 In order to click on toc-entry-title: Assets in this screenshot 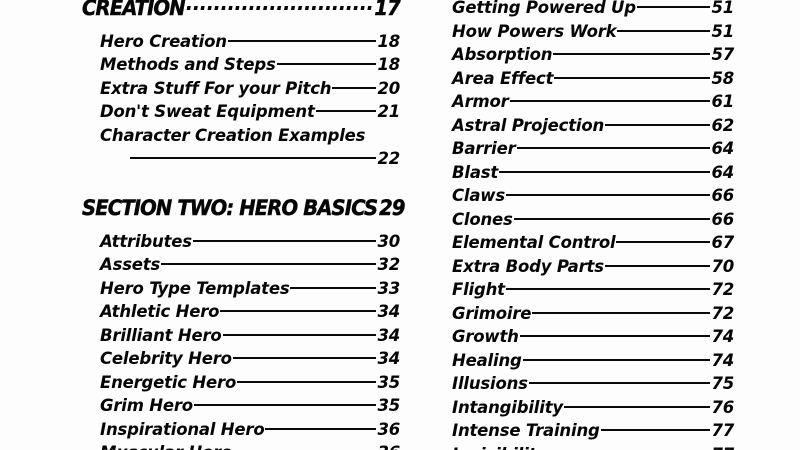, I will do `click(130, 264)`.